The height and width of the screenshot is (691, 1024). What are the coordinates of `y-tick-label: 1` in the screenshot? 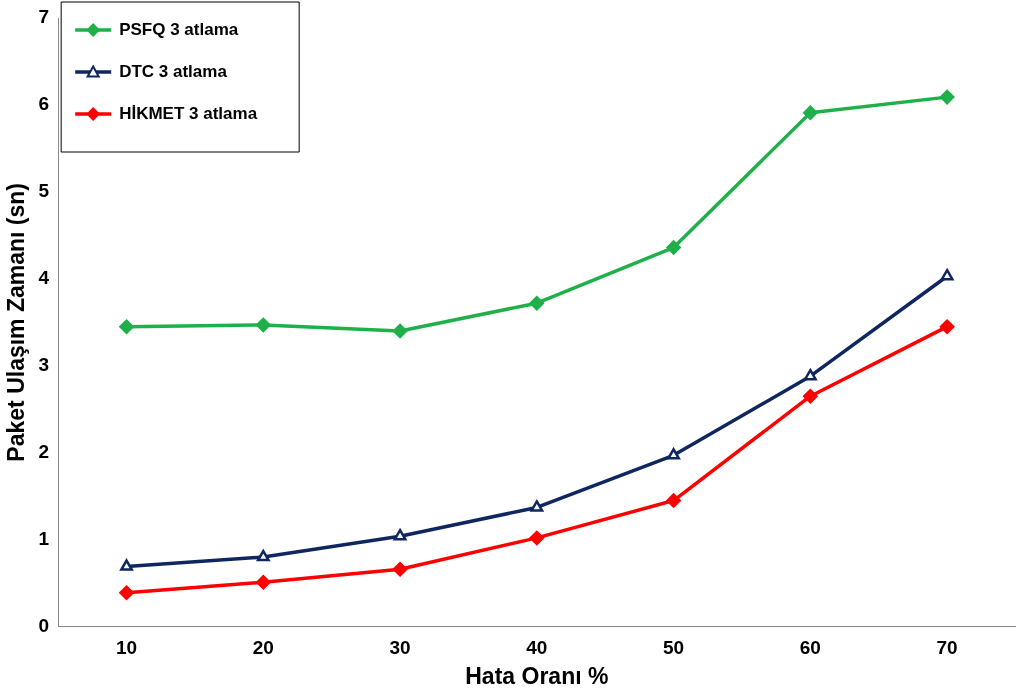 It's located at (44, 538).